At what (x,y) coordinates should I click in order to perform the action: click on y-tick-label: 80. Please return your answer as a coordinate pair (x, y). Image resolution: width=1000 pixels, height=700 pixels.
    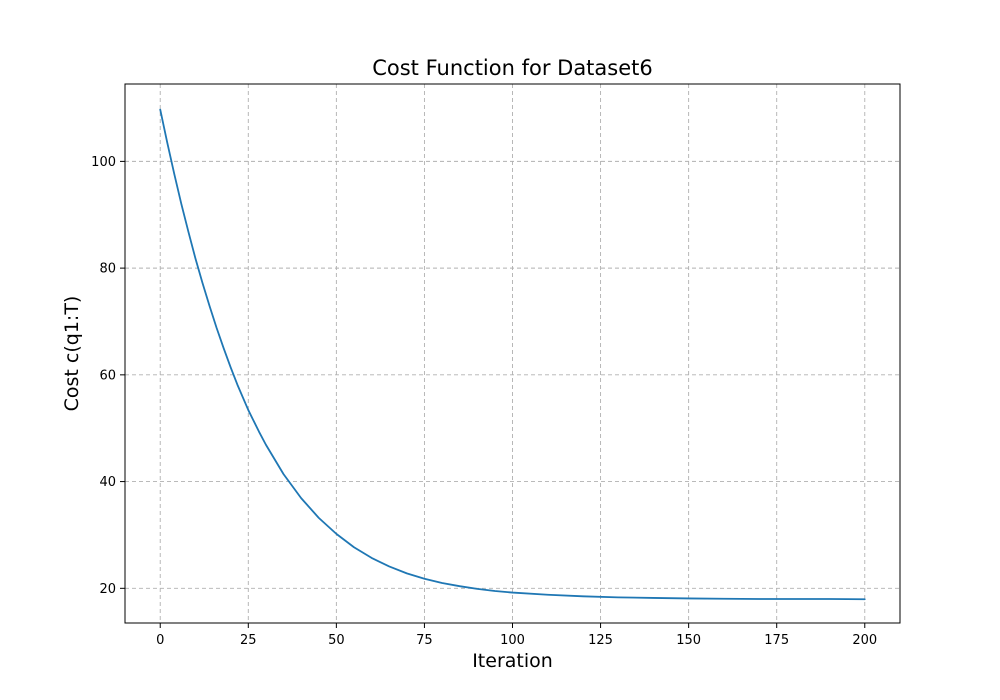
    Looking at the image, I should click on (107, 269).